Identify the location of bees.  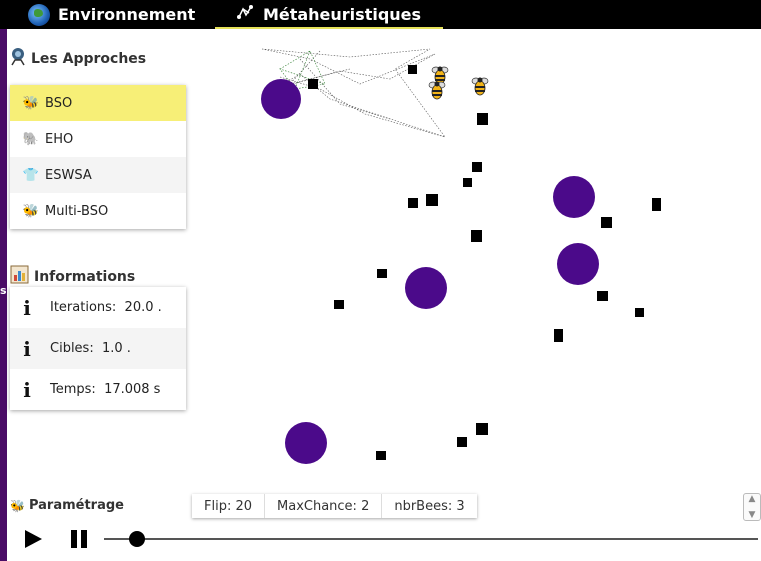
(458, 83).